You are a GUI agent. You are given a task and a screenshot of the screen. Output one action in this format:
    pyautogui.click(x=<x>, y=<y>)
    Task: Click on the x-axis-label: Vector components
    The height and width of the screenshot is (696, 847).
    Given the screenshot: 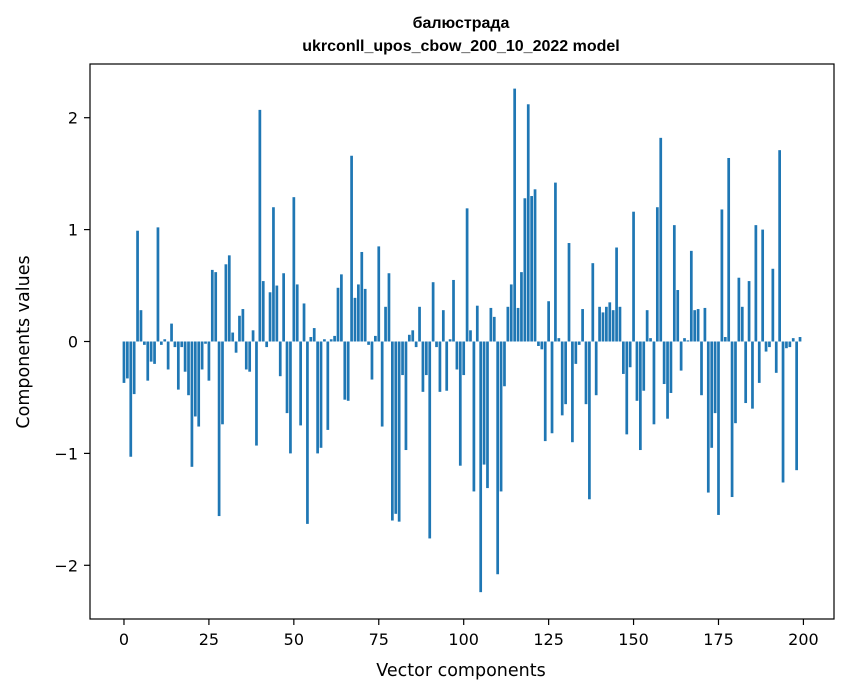 What is the action you would take?
    pyautogui.click(x=460, y=671)
    